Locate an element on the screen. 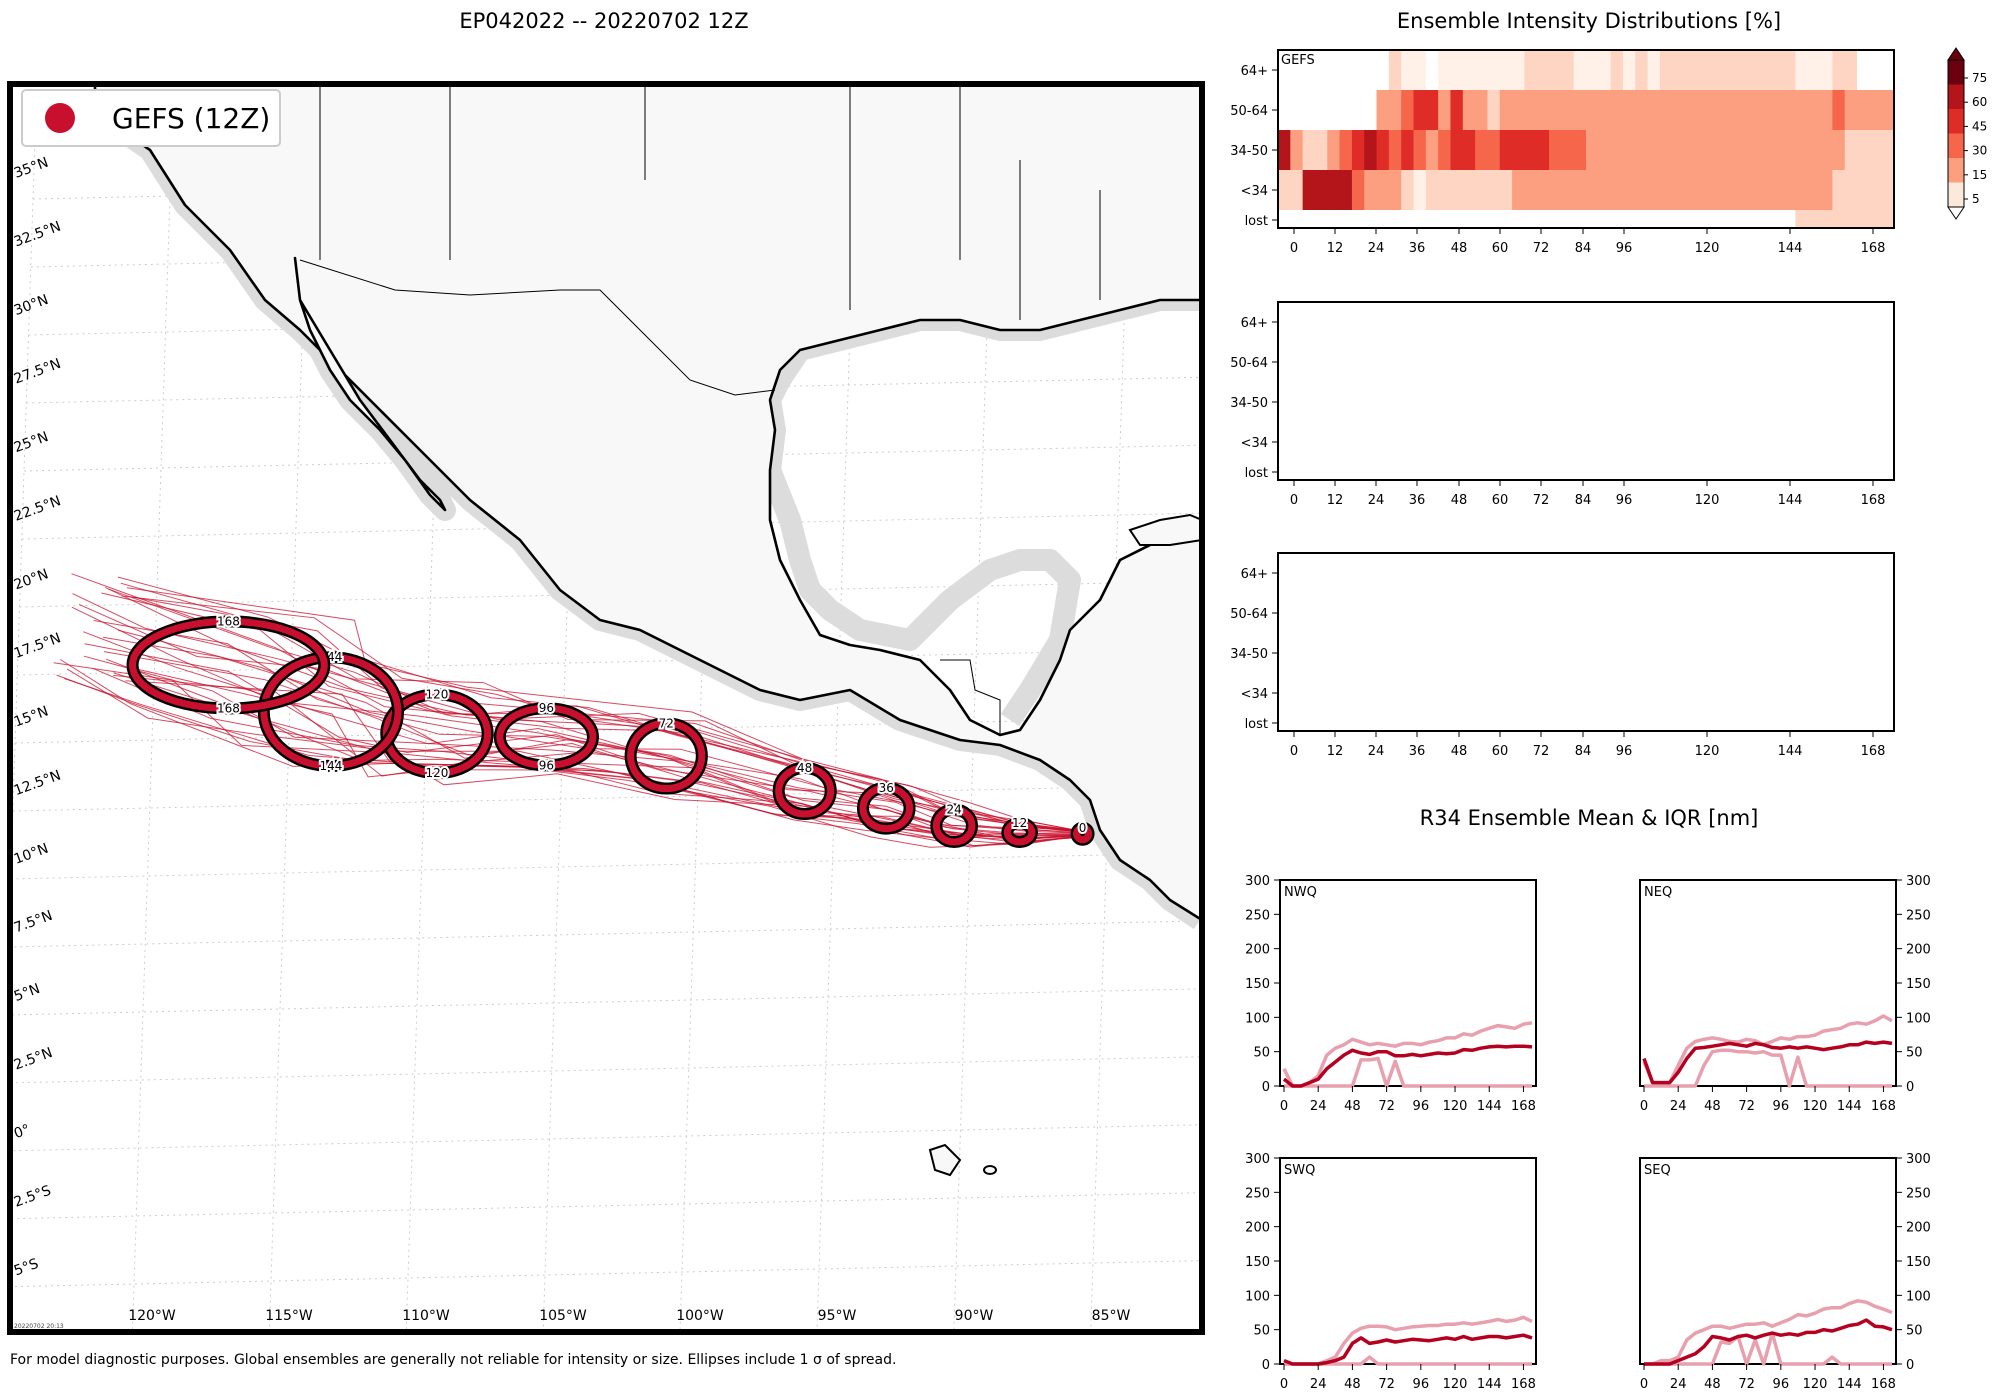 This screenshot has height=1400, width=2000. y-tick-label: 150 is located at coordinates (1257, 984).